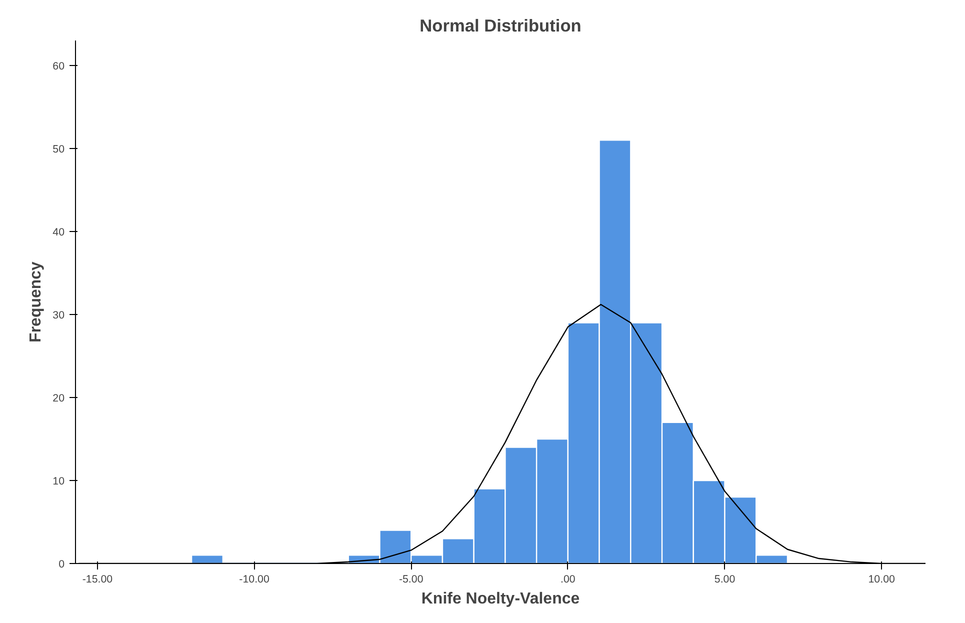  Describe the element at coordinates (725, 580) in the screenshot. I see `x-tick-label: 5.00` at that location.